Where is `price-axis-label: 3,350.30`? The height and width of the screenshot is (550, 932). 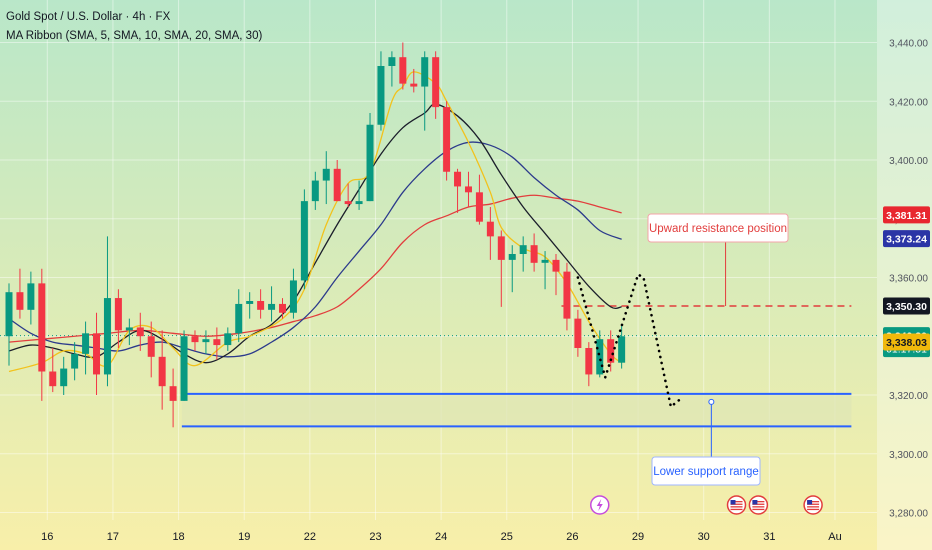
price-axis-label: 3,350.30 is located at coordinates (906, 306).